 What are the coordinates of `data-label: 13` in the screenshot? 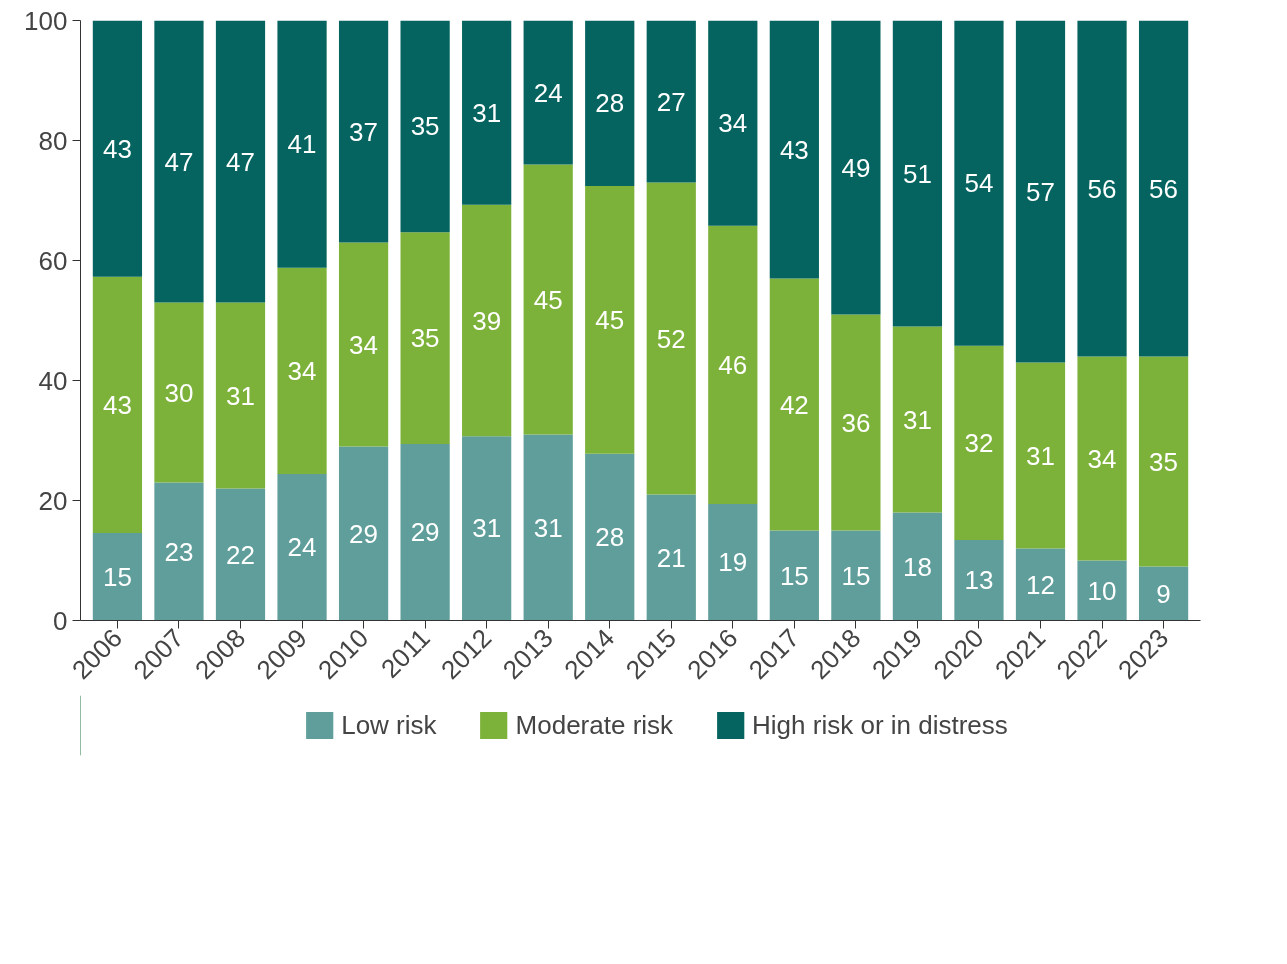 It's located at (979, 580).